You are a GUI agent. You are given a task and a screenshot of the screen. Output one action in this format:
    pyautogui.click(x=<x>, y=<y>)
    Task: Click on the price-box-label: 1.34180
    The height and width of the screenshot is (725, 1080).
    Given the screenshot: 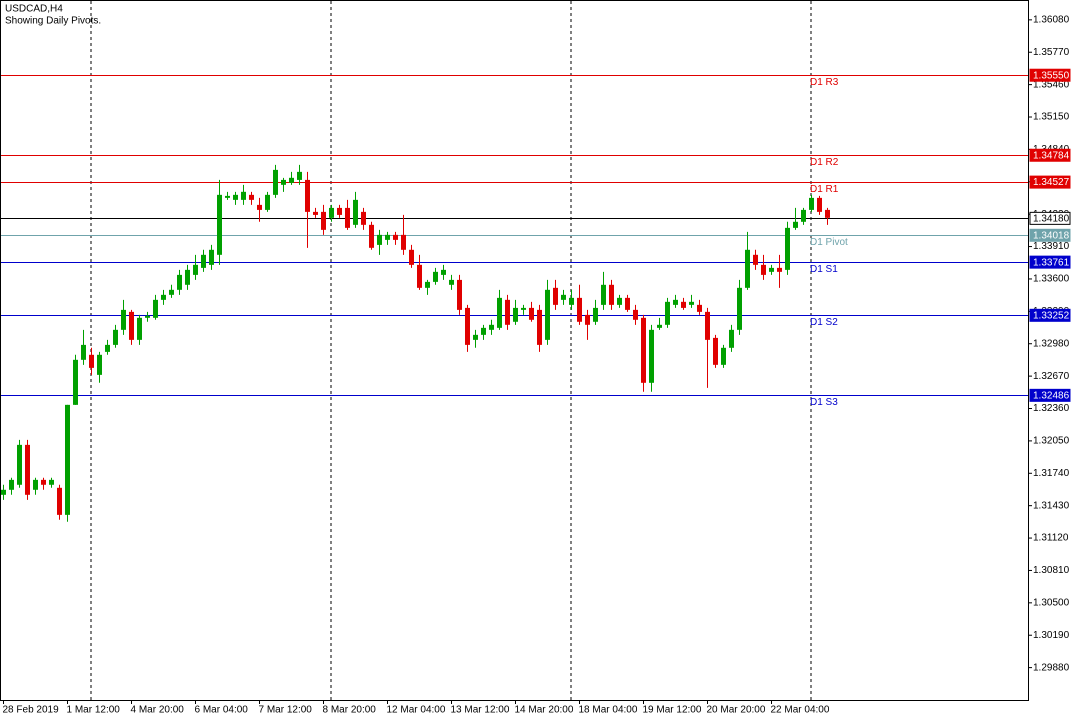 What is the action you would take?
    pyautogui.click(x=1051, y=218)
    